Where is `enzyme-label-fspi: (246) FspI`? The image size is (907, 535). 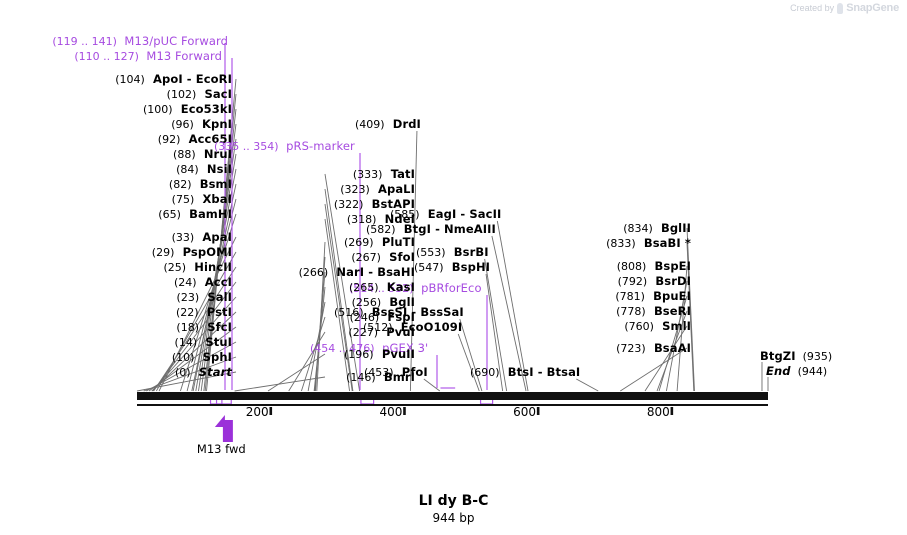
enzyme-label-fspi: (246) FspI is located at coordinates (382, 317).